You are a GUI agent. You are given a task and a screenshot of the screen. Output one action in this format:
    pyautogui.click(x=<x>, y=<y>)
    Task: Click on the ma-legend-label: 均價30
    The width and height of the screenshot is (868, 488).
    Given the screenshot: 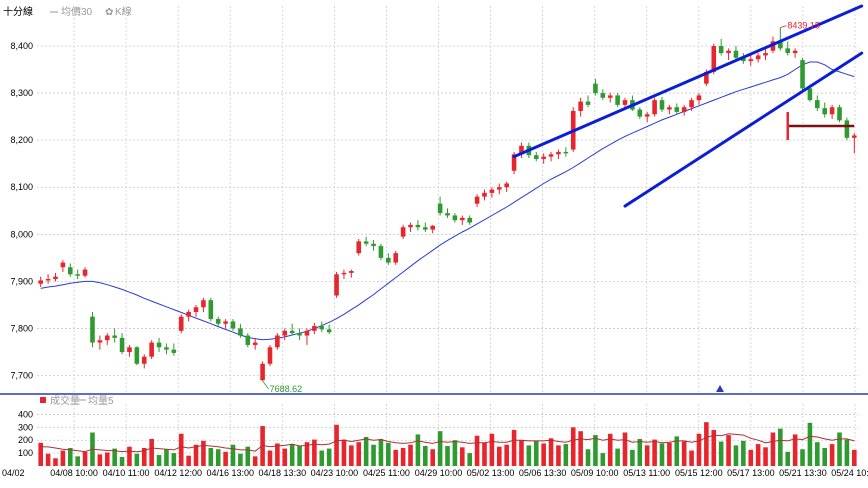 What is the action you would take?
    pyautogui.click(x=77, y=11)
    